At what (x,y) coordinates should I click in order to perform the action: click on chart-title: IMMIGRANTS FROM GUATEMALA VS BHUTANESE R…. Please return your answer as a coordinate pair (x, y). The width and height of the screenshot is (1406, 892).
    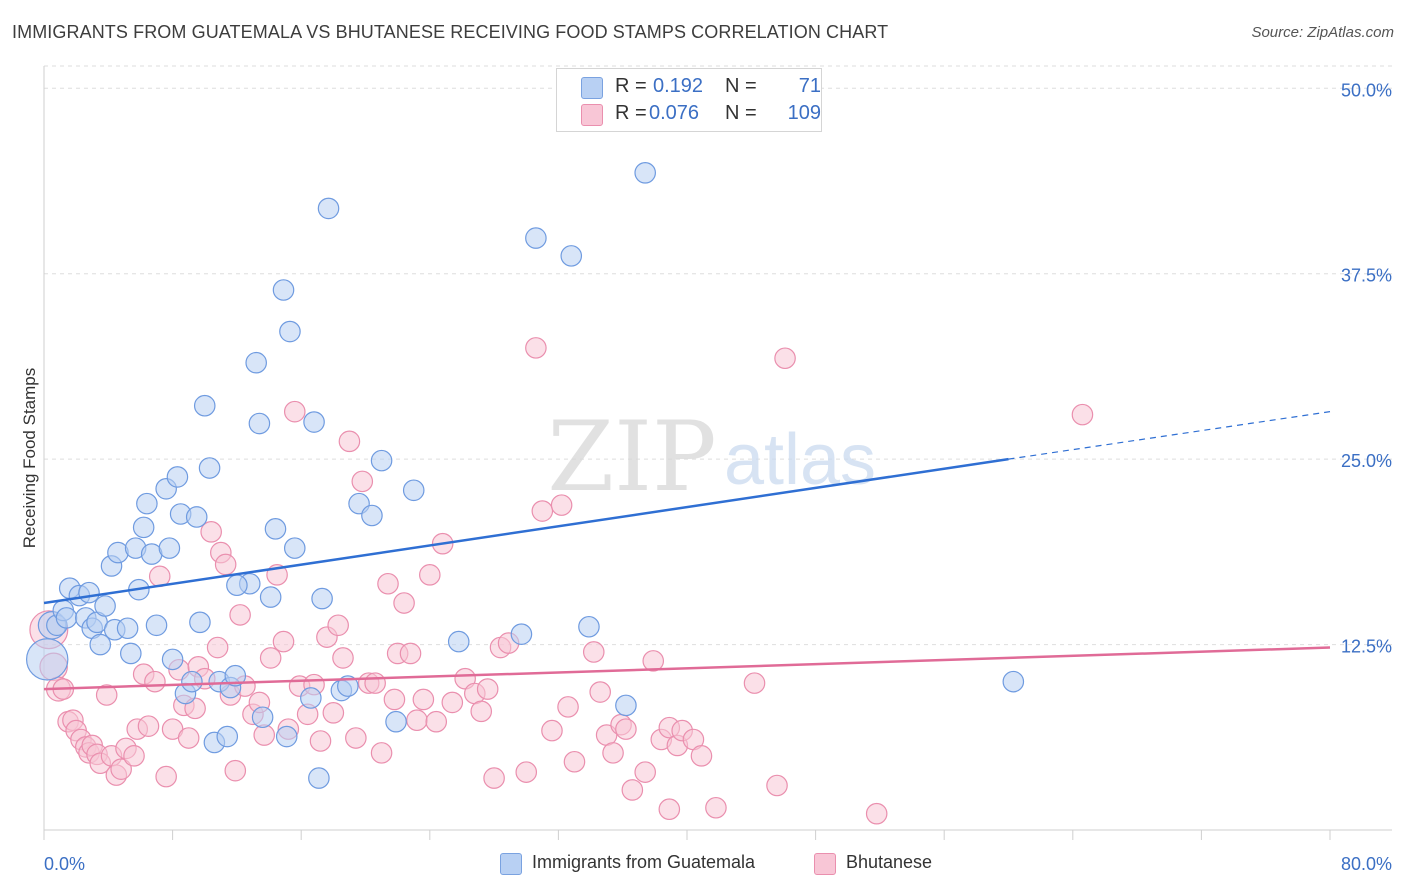
    Looking at the image, I should click on (450, 32).